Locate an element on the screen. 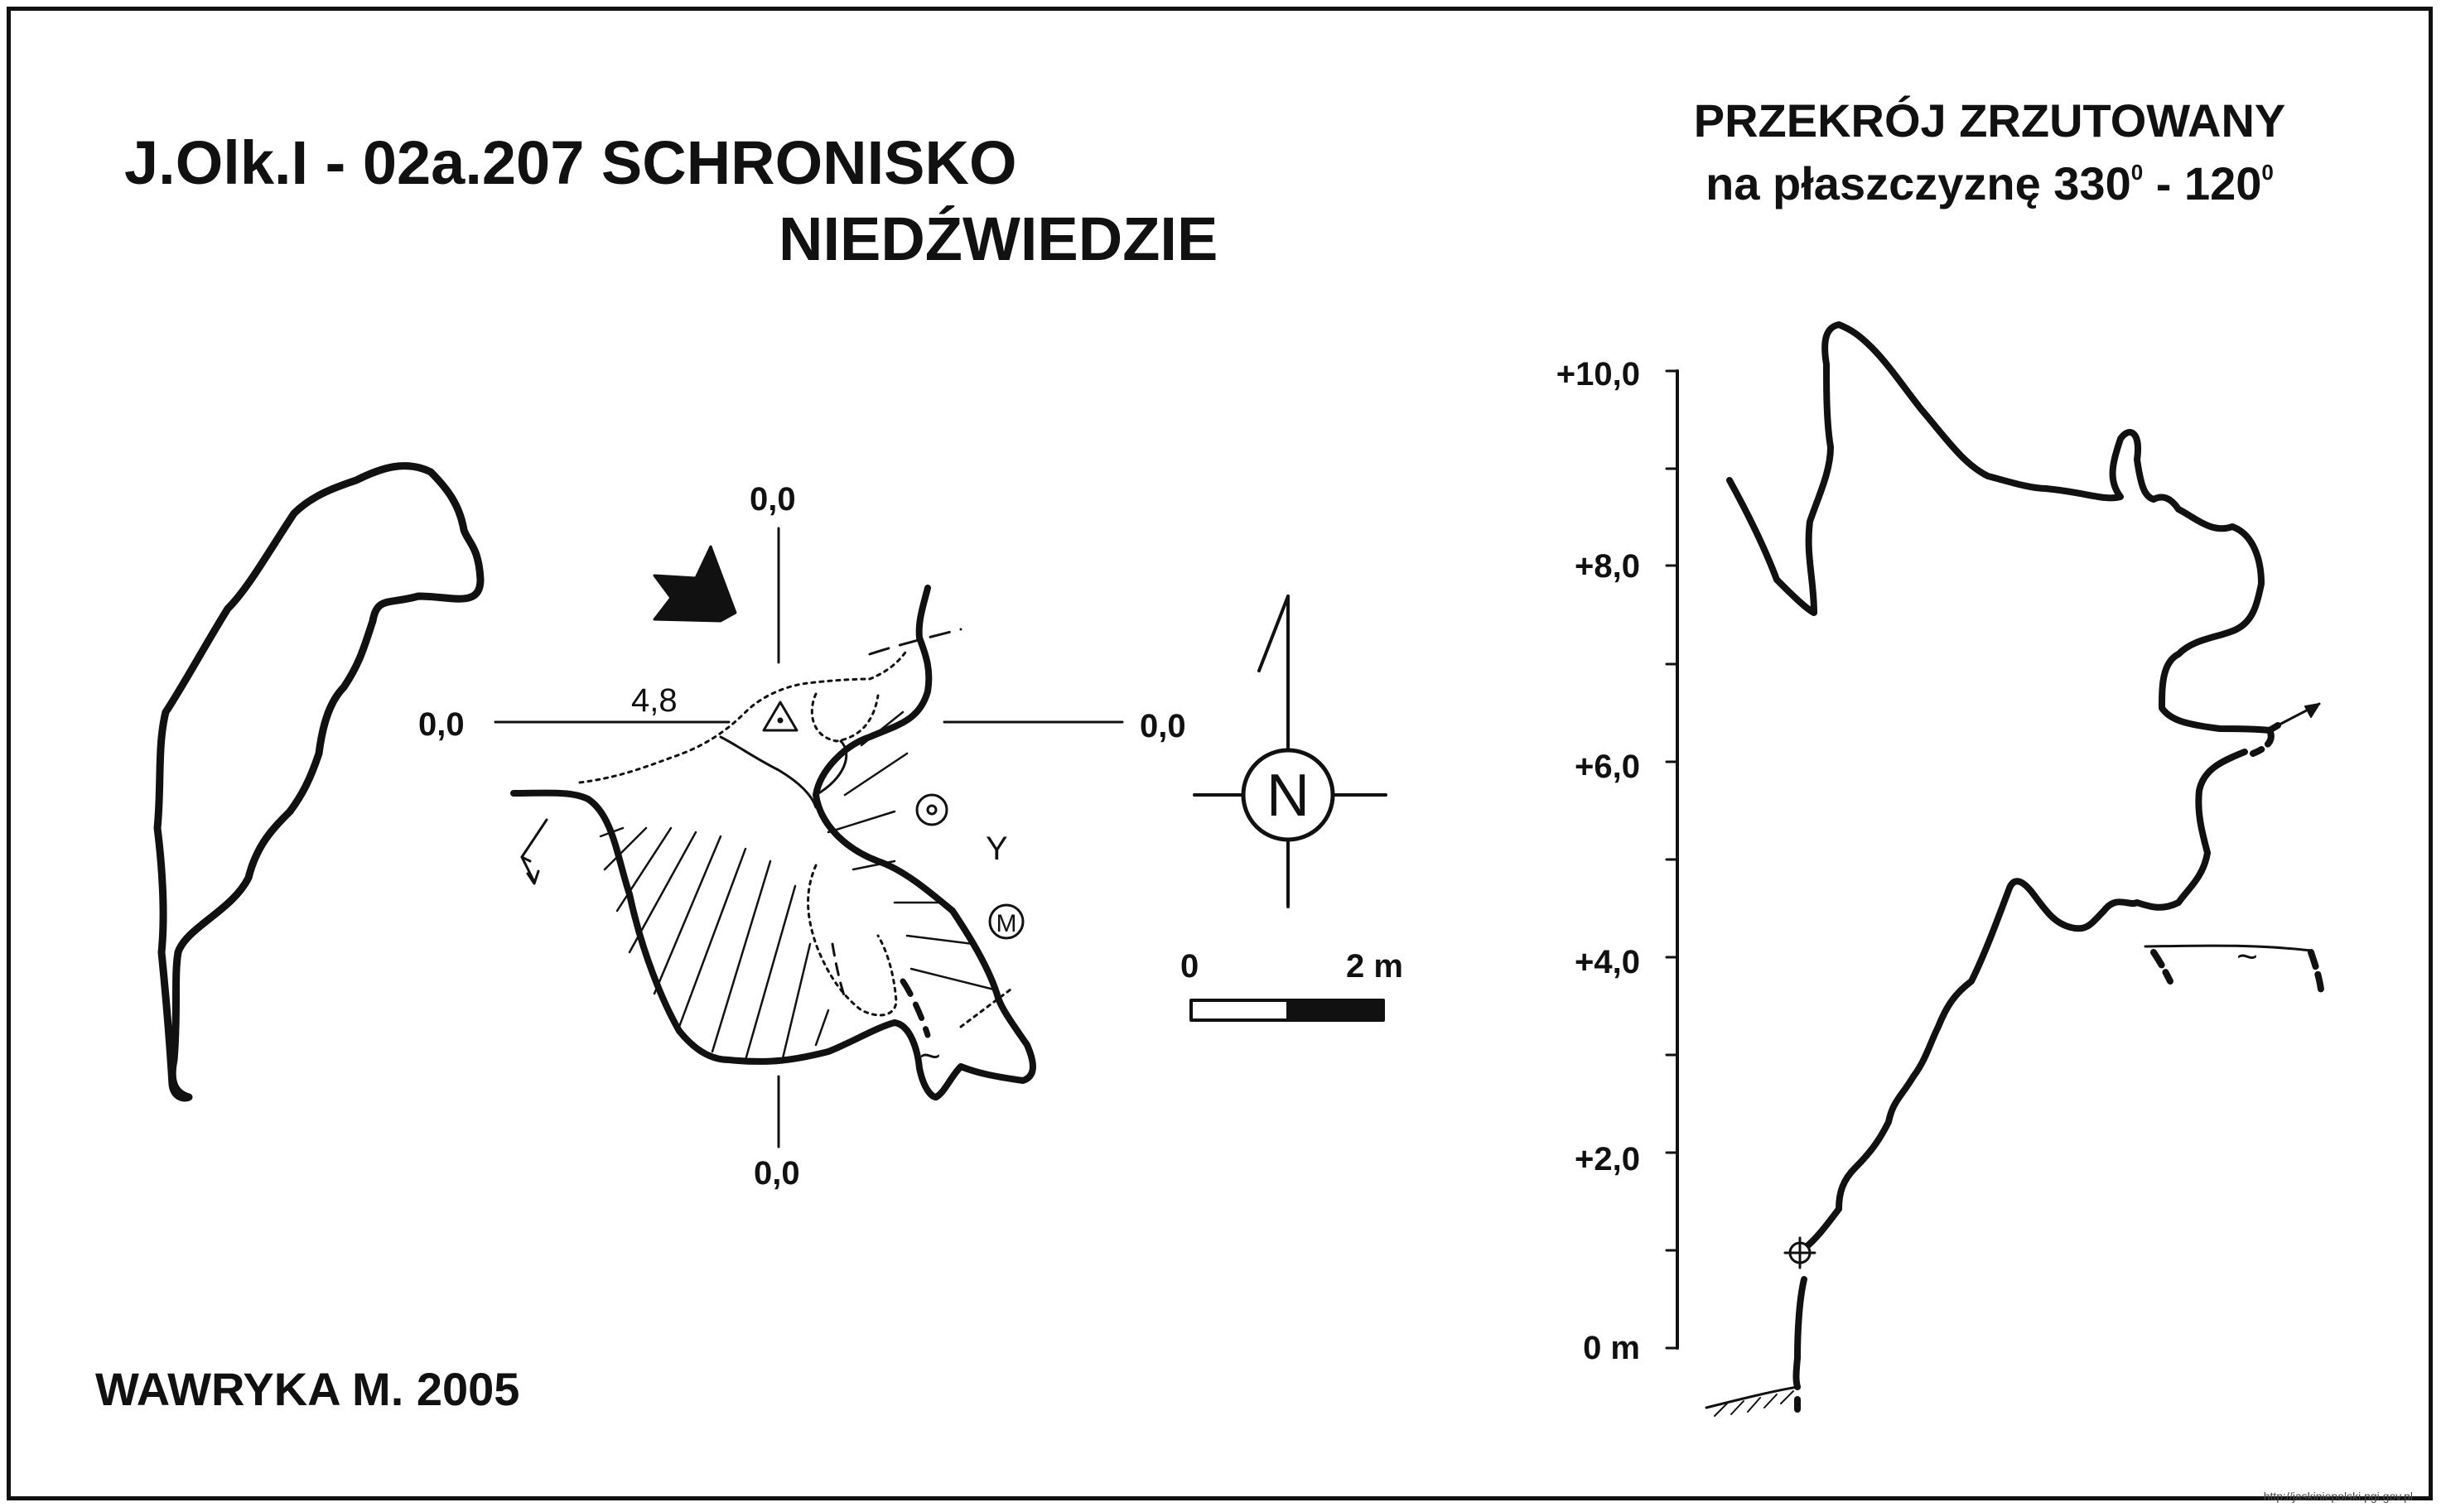  source-url: http://jaskiniepolski.pgi.gov.pl is located at coordinates (2338, 1496).